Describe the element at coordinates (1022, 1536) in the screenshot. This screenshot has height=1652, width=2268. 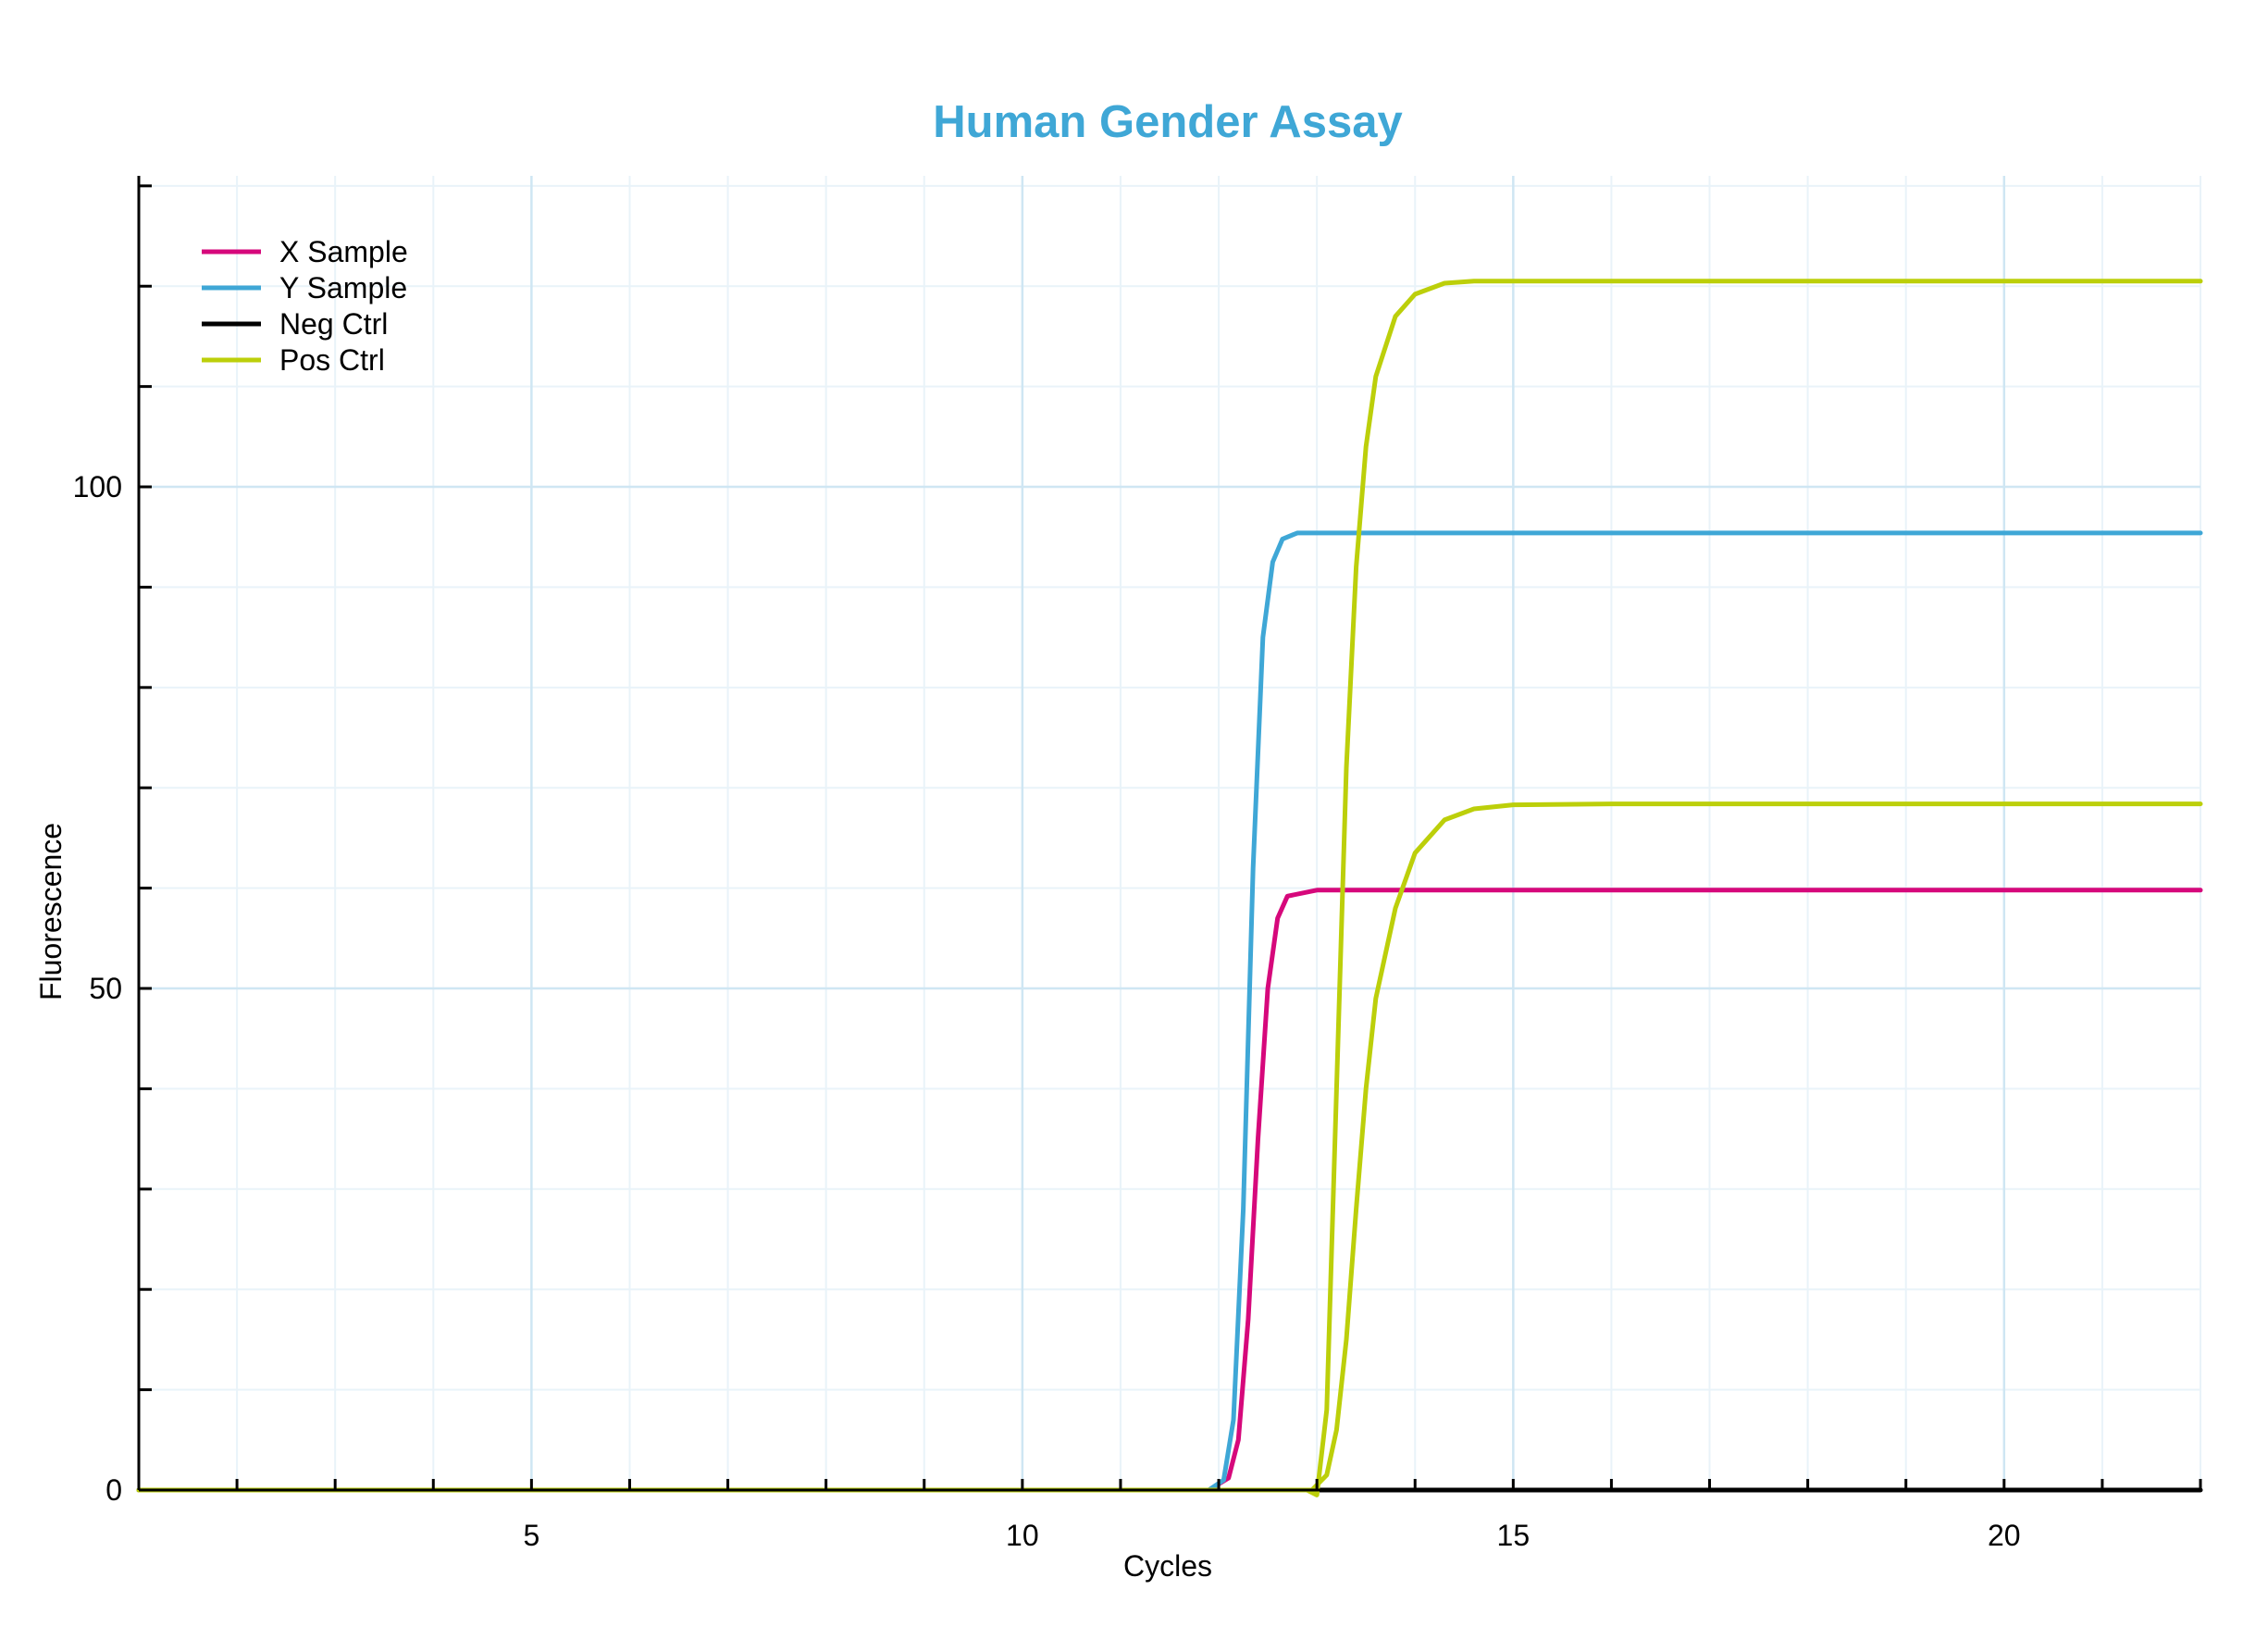
I see `x-tick-label: 10` at that location.